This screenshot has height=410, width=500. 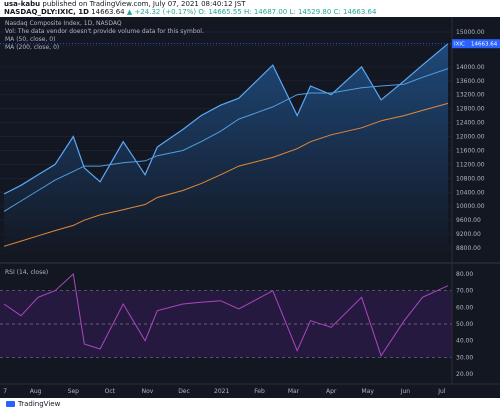 I want to click on price-axis-label: 12000.00, so click(x=470, y=137).